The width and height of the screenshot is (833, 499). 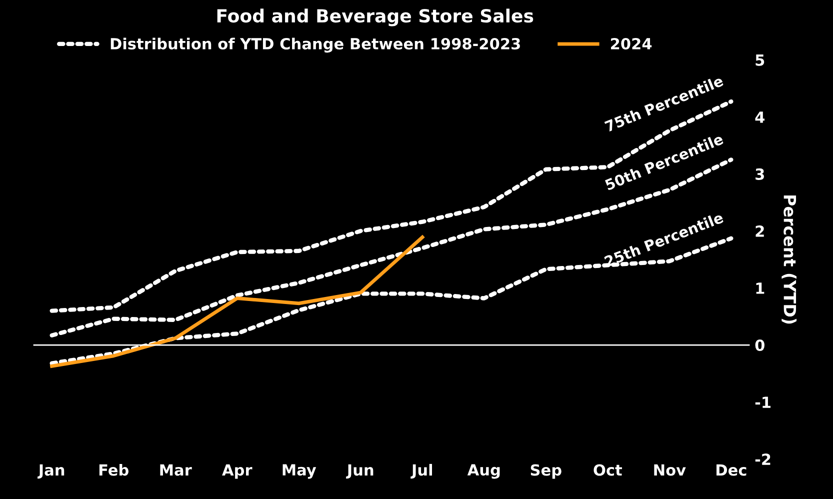 What do you see at coordinates (546, 471) in the screenshot?
I see `x-tick-label: Sep` at bounding box center [546, 471].